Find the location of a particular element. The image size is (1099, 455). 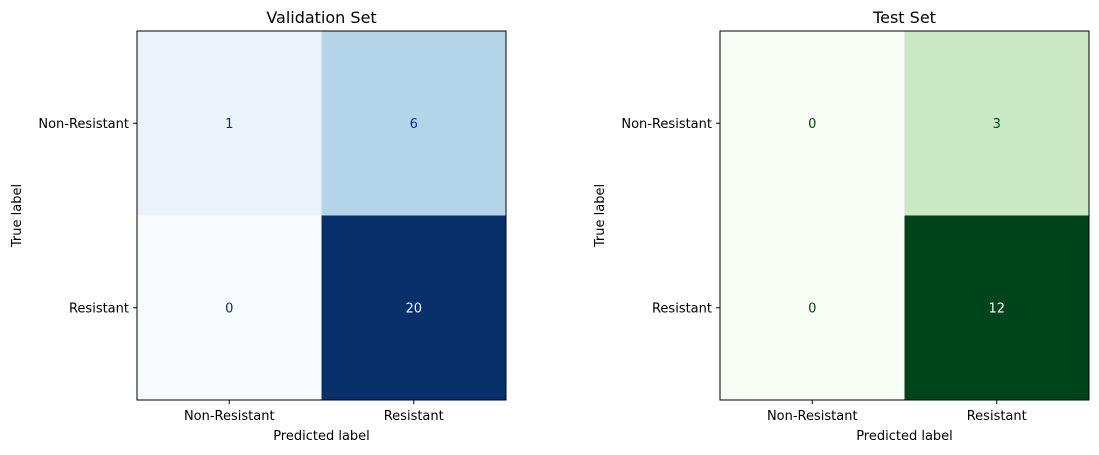

cell-value-label: 12 is located at coordinates (996, 308).